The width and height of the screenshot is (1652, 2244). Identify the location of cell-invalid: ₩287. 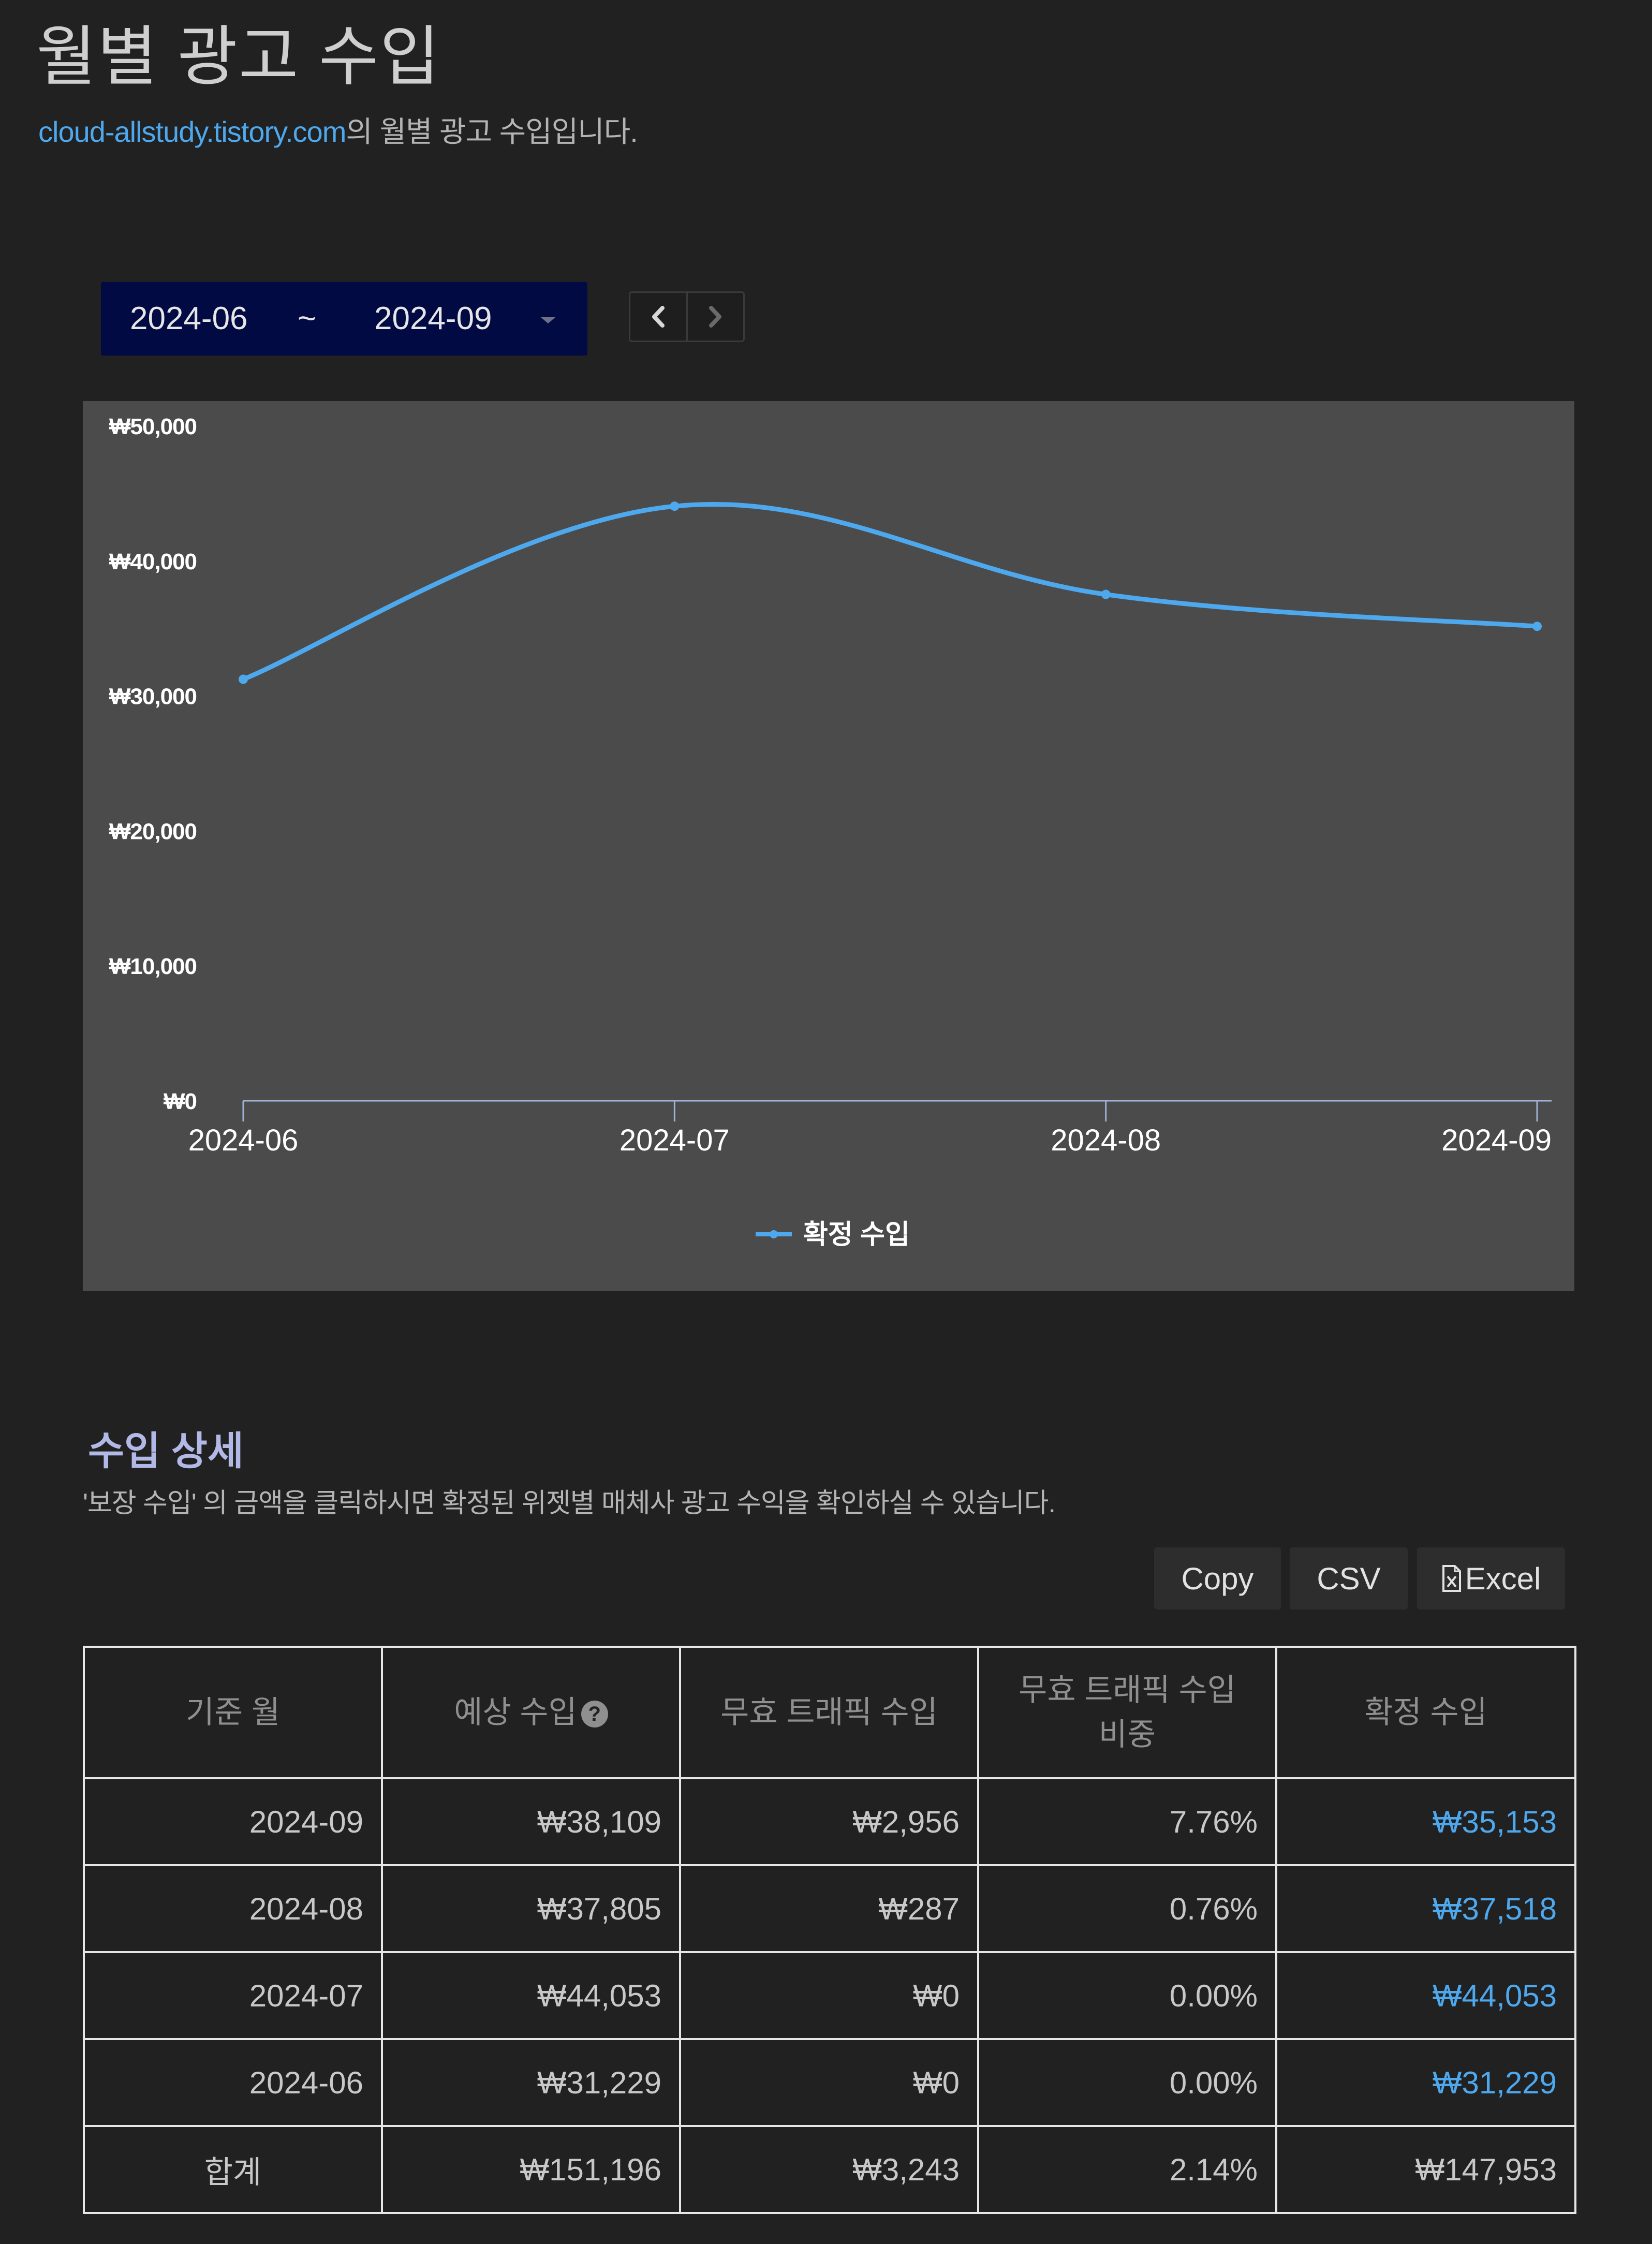
(829, 1909).